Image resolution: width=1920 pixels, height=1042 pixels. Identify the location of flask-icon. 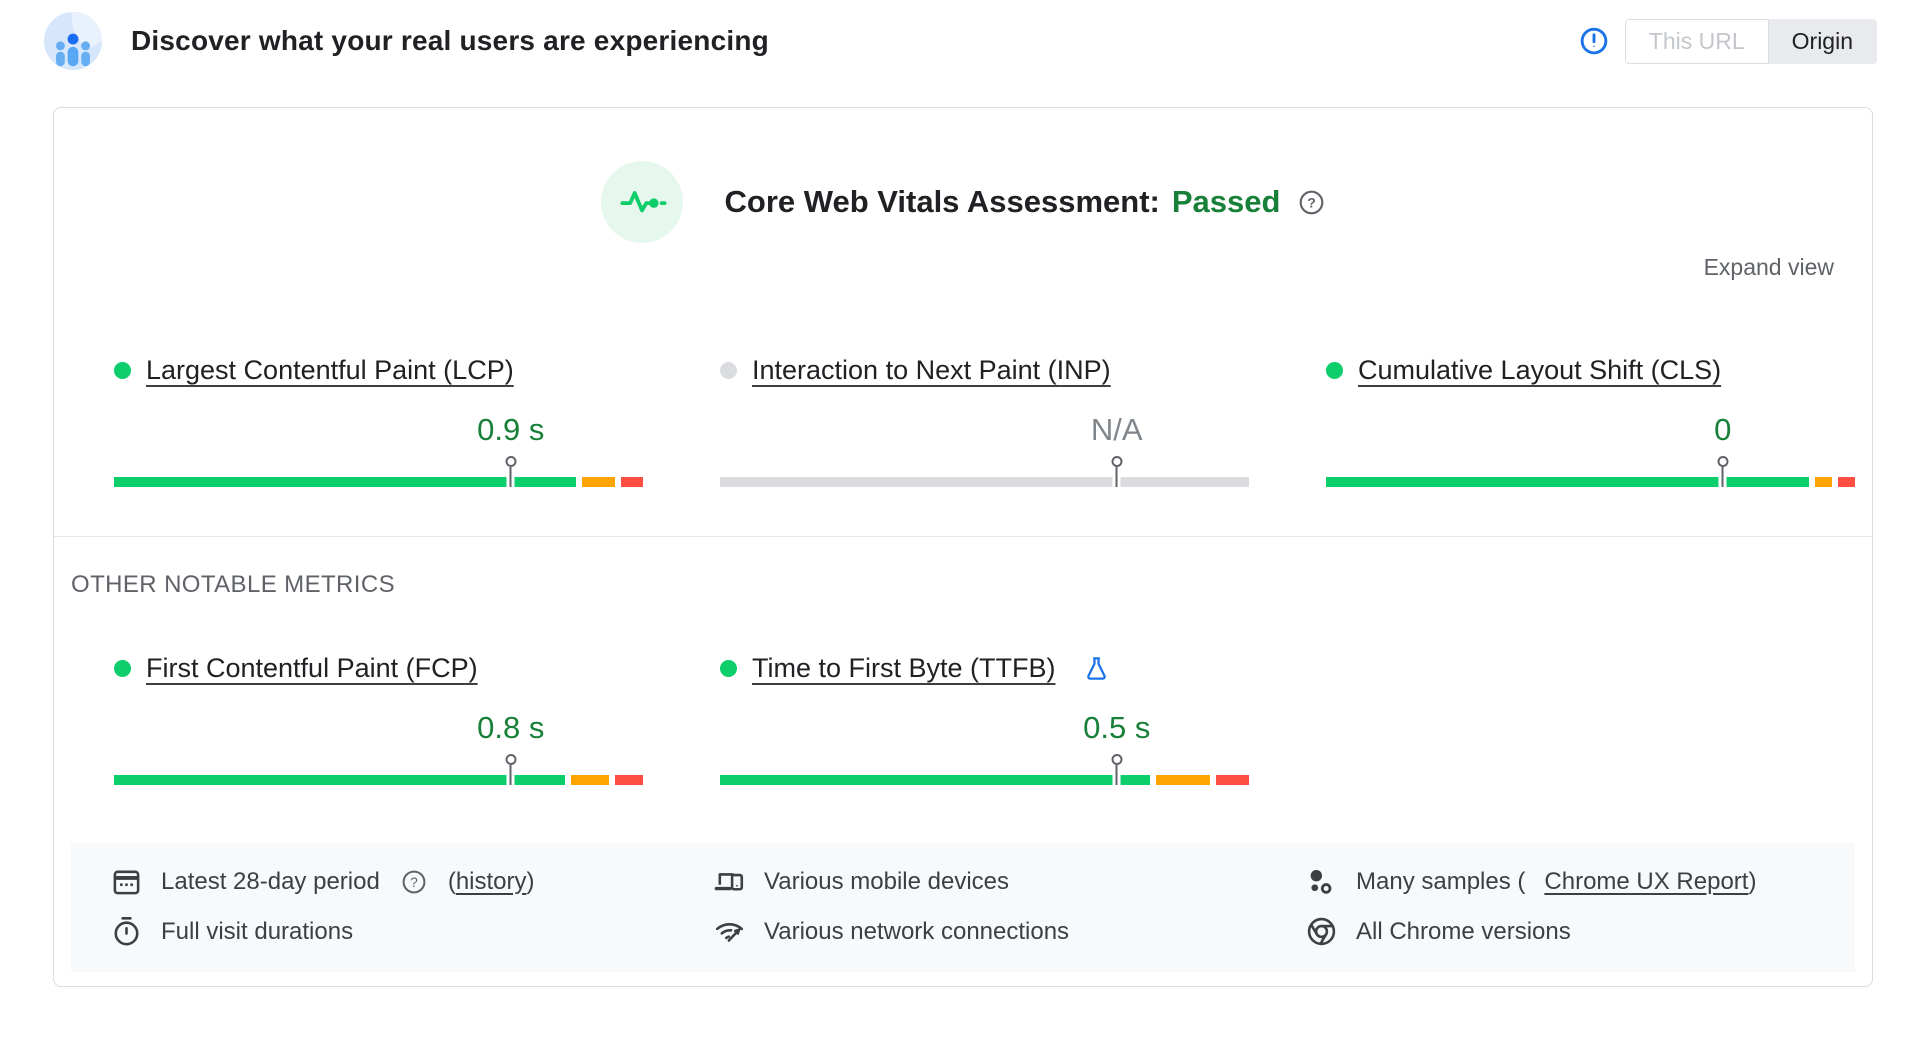
(1096, 668).